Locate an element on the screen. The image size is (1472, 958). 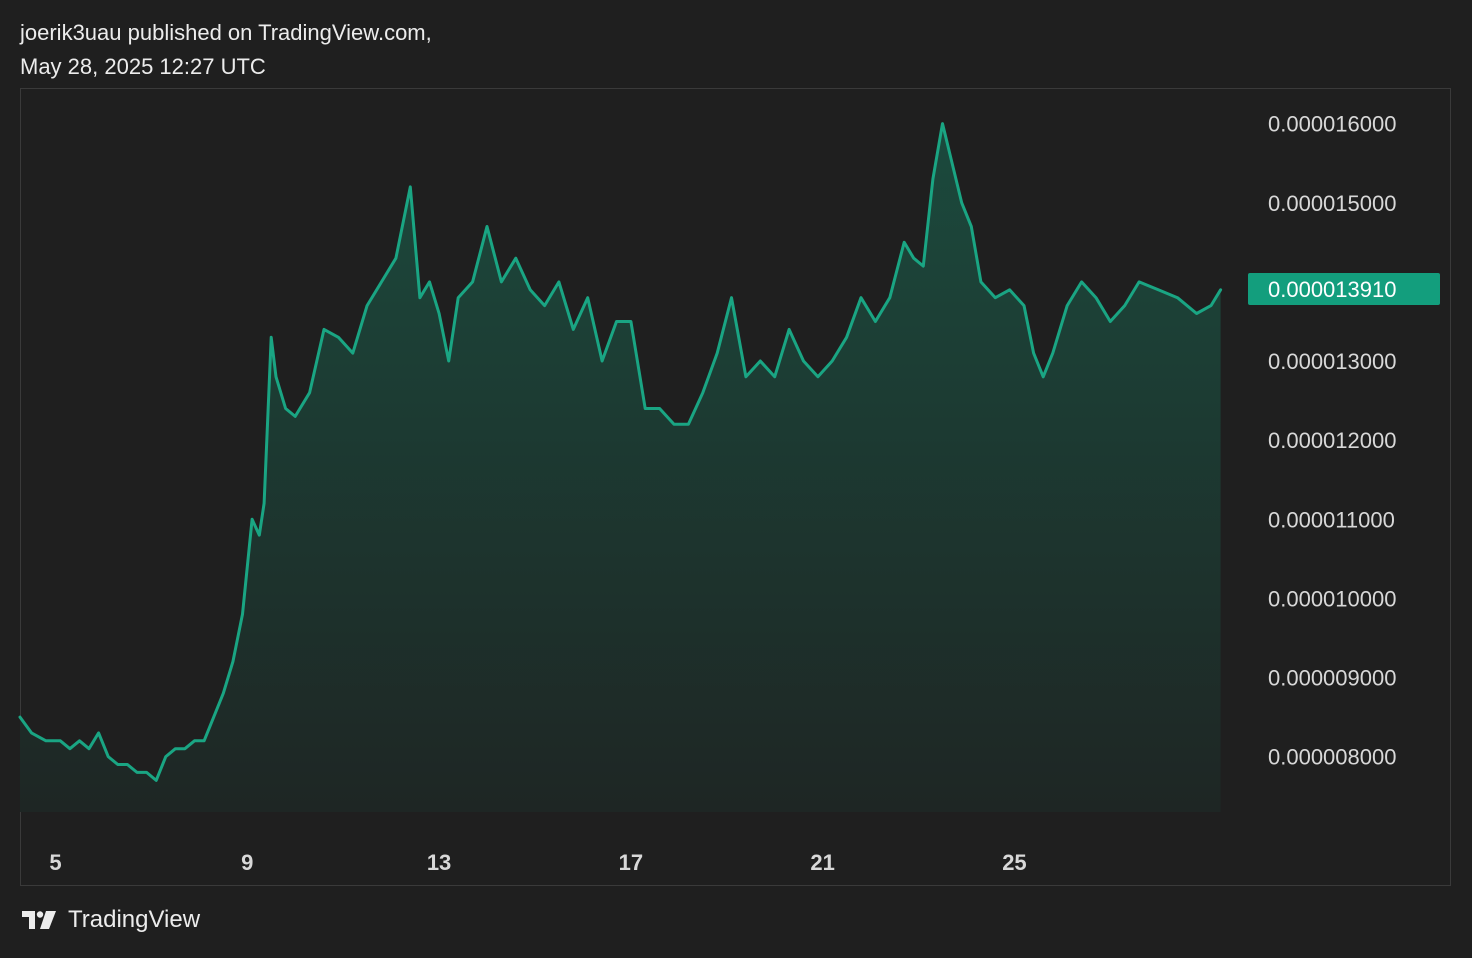
y-tick-label: 0.000010000 is located at coordinates (1332, 598).